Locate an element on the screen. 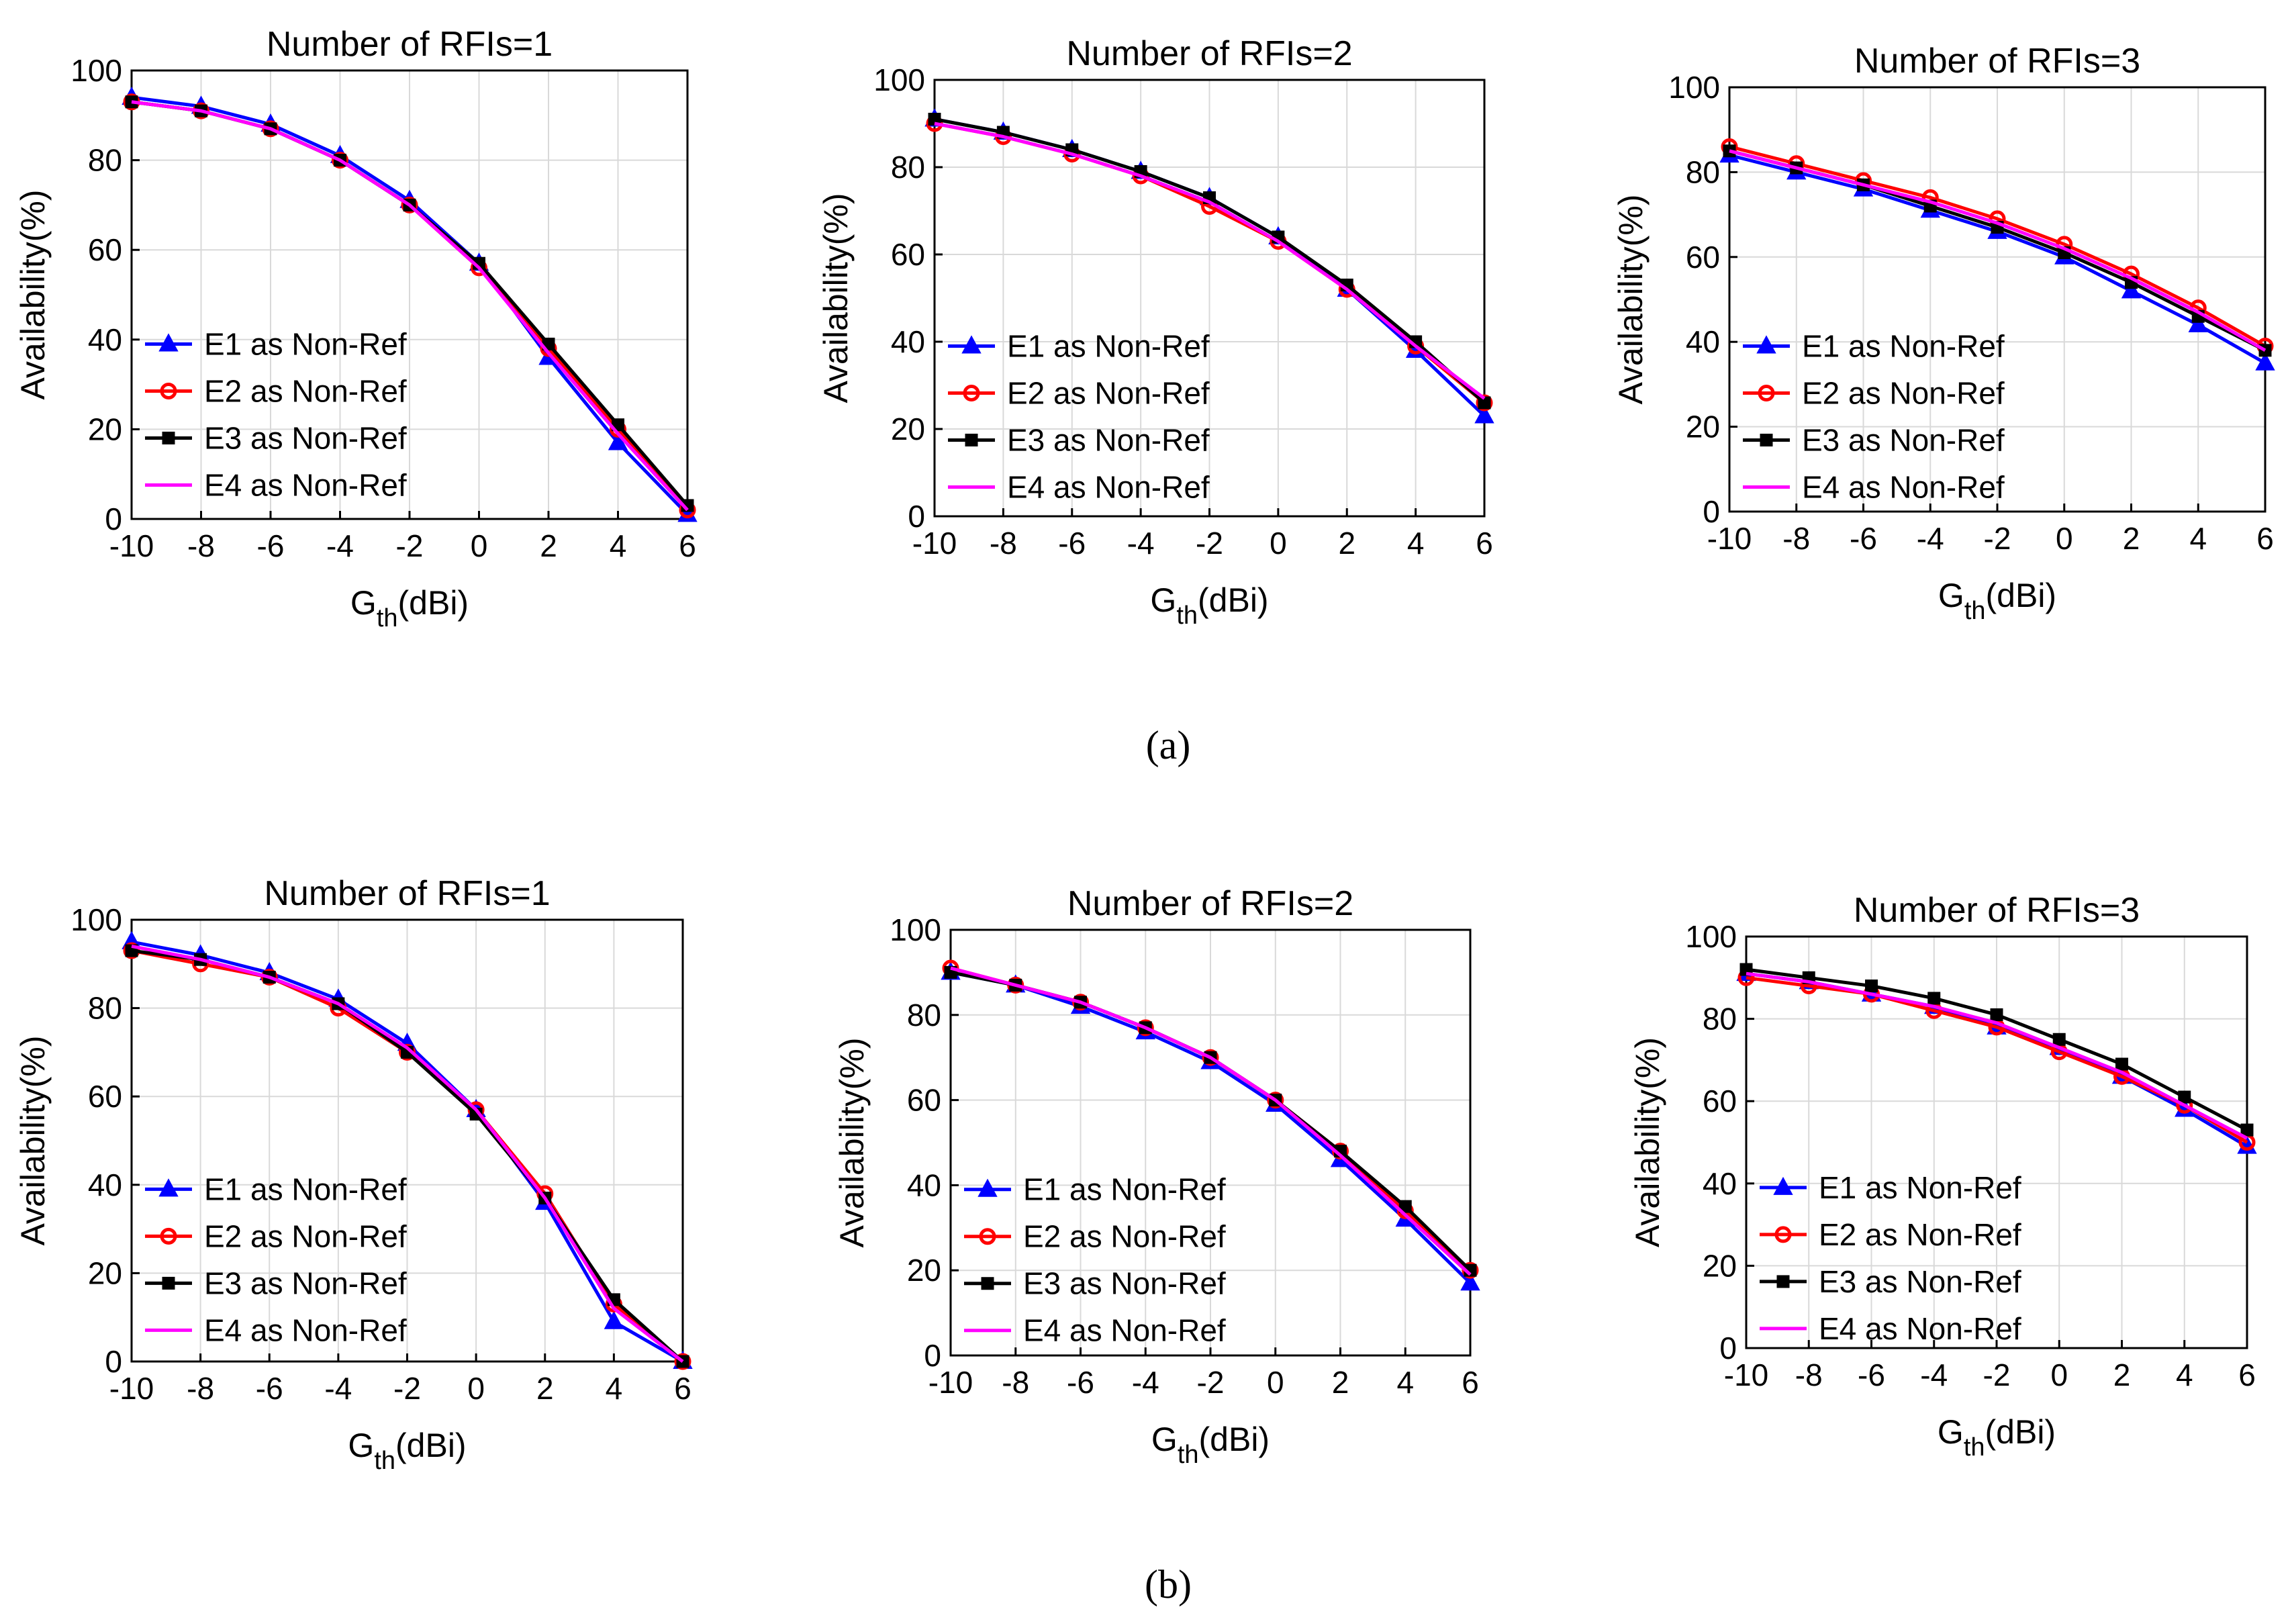  legend-label-1-e3: E3 as Non-Ref is located at coordinates (305, 437).